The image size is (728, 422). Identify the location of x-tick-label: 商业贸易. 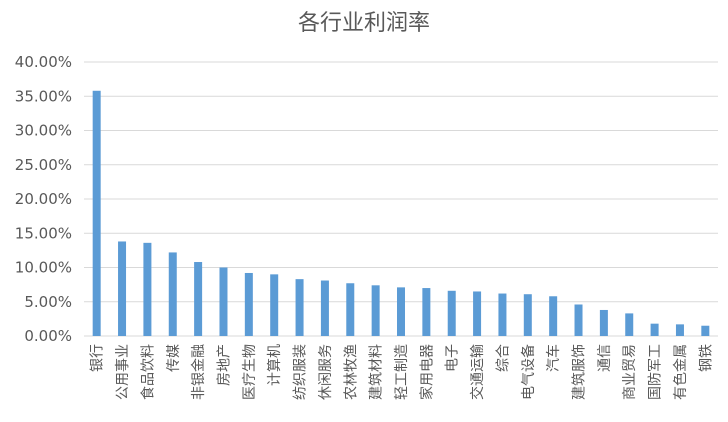
(630, 372).